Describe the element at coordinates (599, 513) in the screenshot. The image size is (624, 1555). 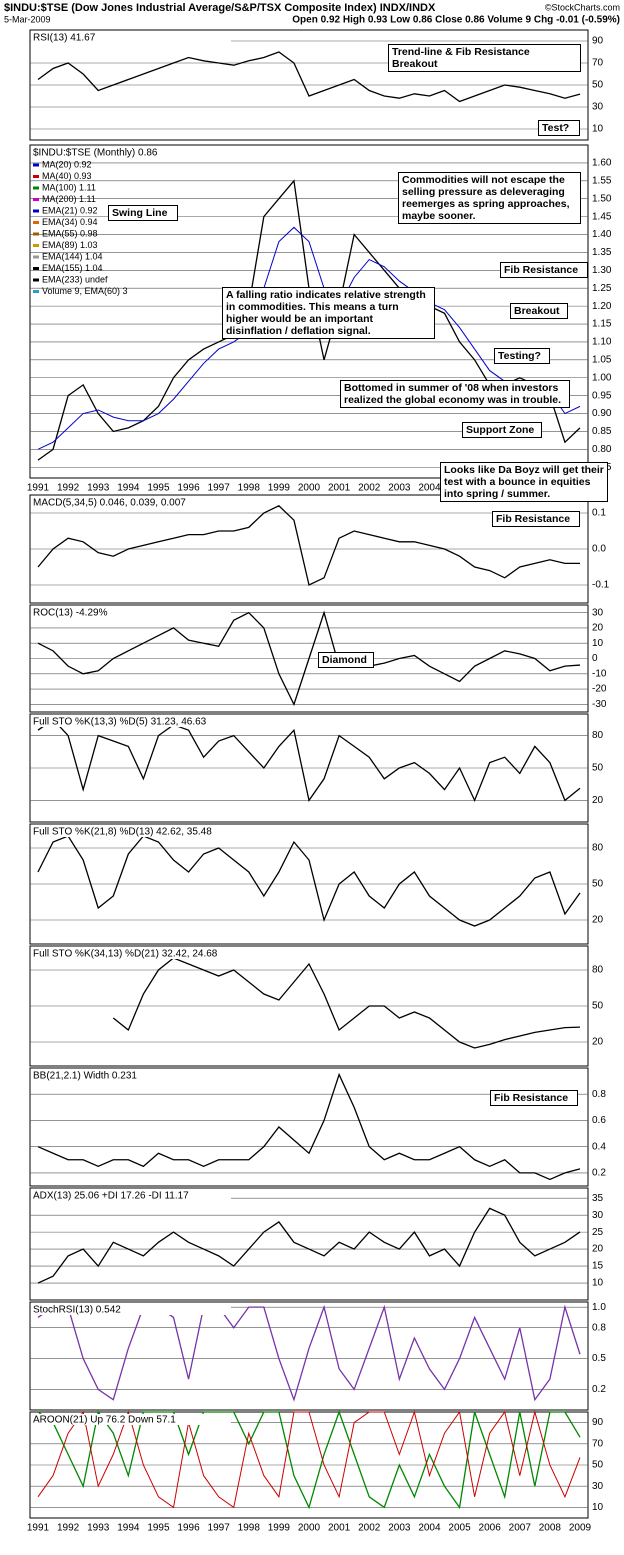
I see `y-tick-label: 0.1` at that location.